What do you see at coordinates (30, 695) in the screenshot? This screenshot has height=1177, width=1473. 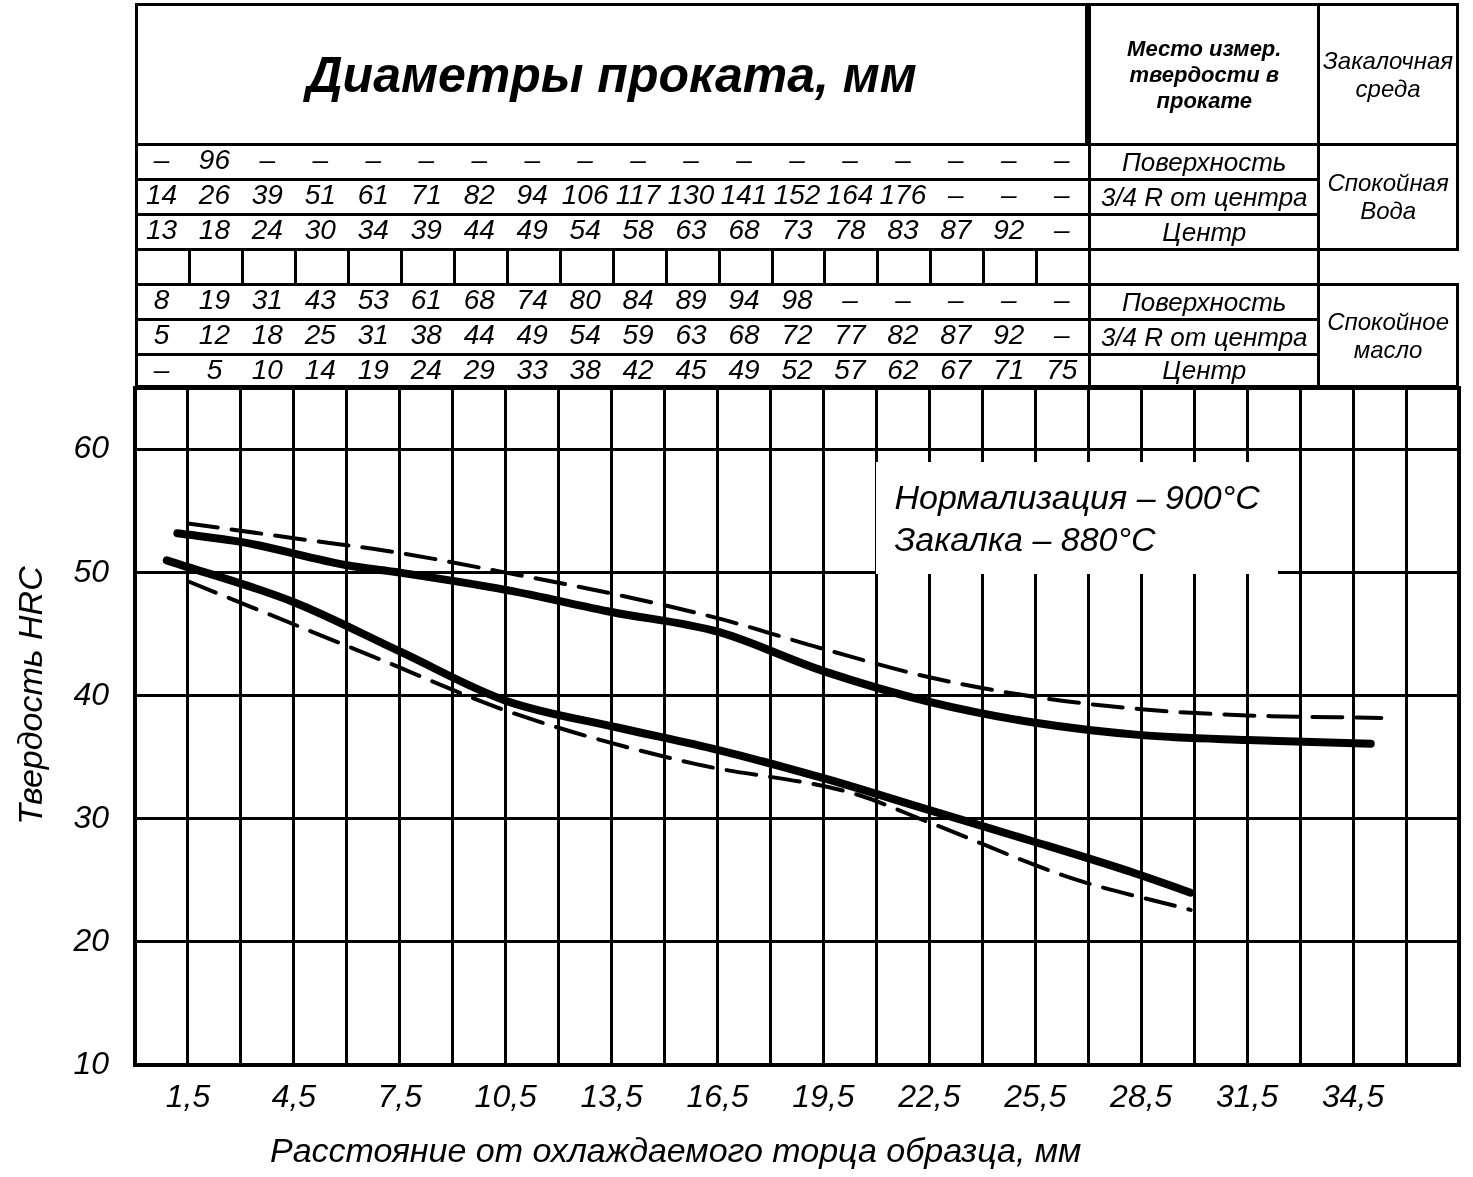 I see `y-axis-title: Твердость HRC` at bounding box center [30, 695].